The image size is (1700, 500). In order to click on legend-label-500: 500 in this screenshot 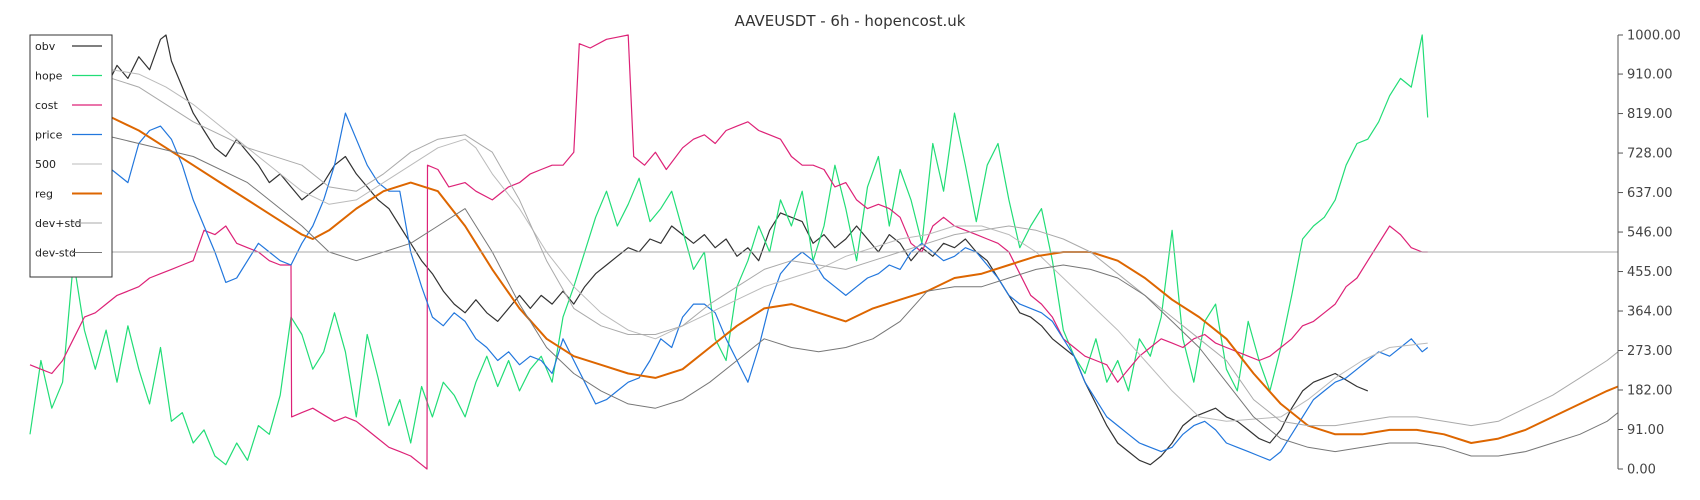, I will do `click(45, 164)`.